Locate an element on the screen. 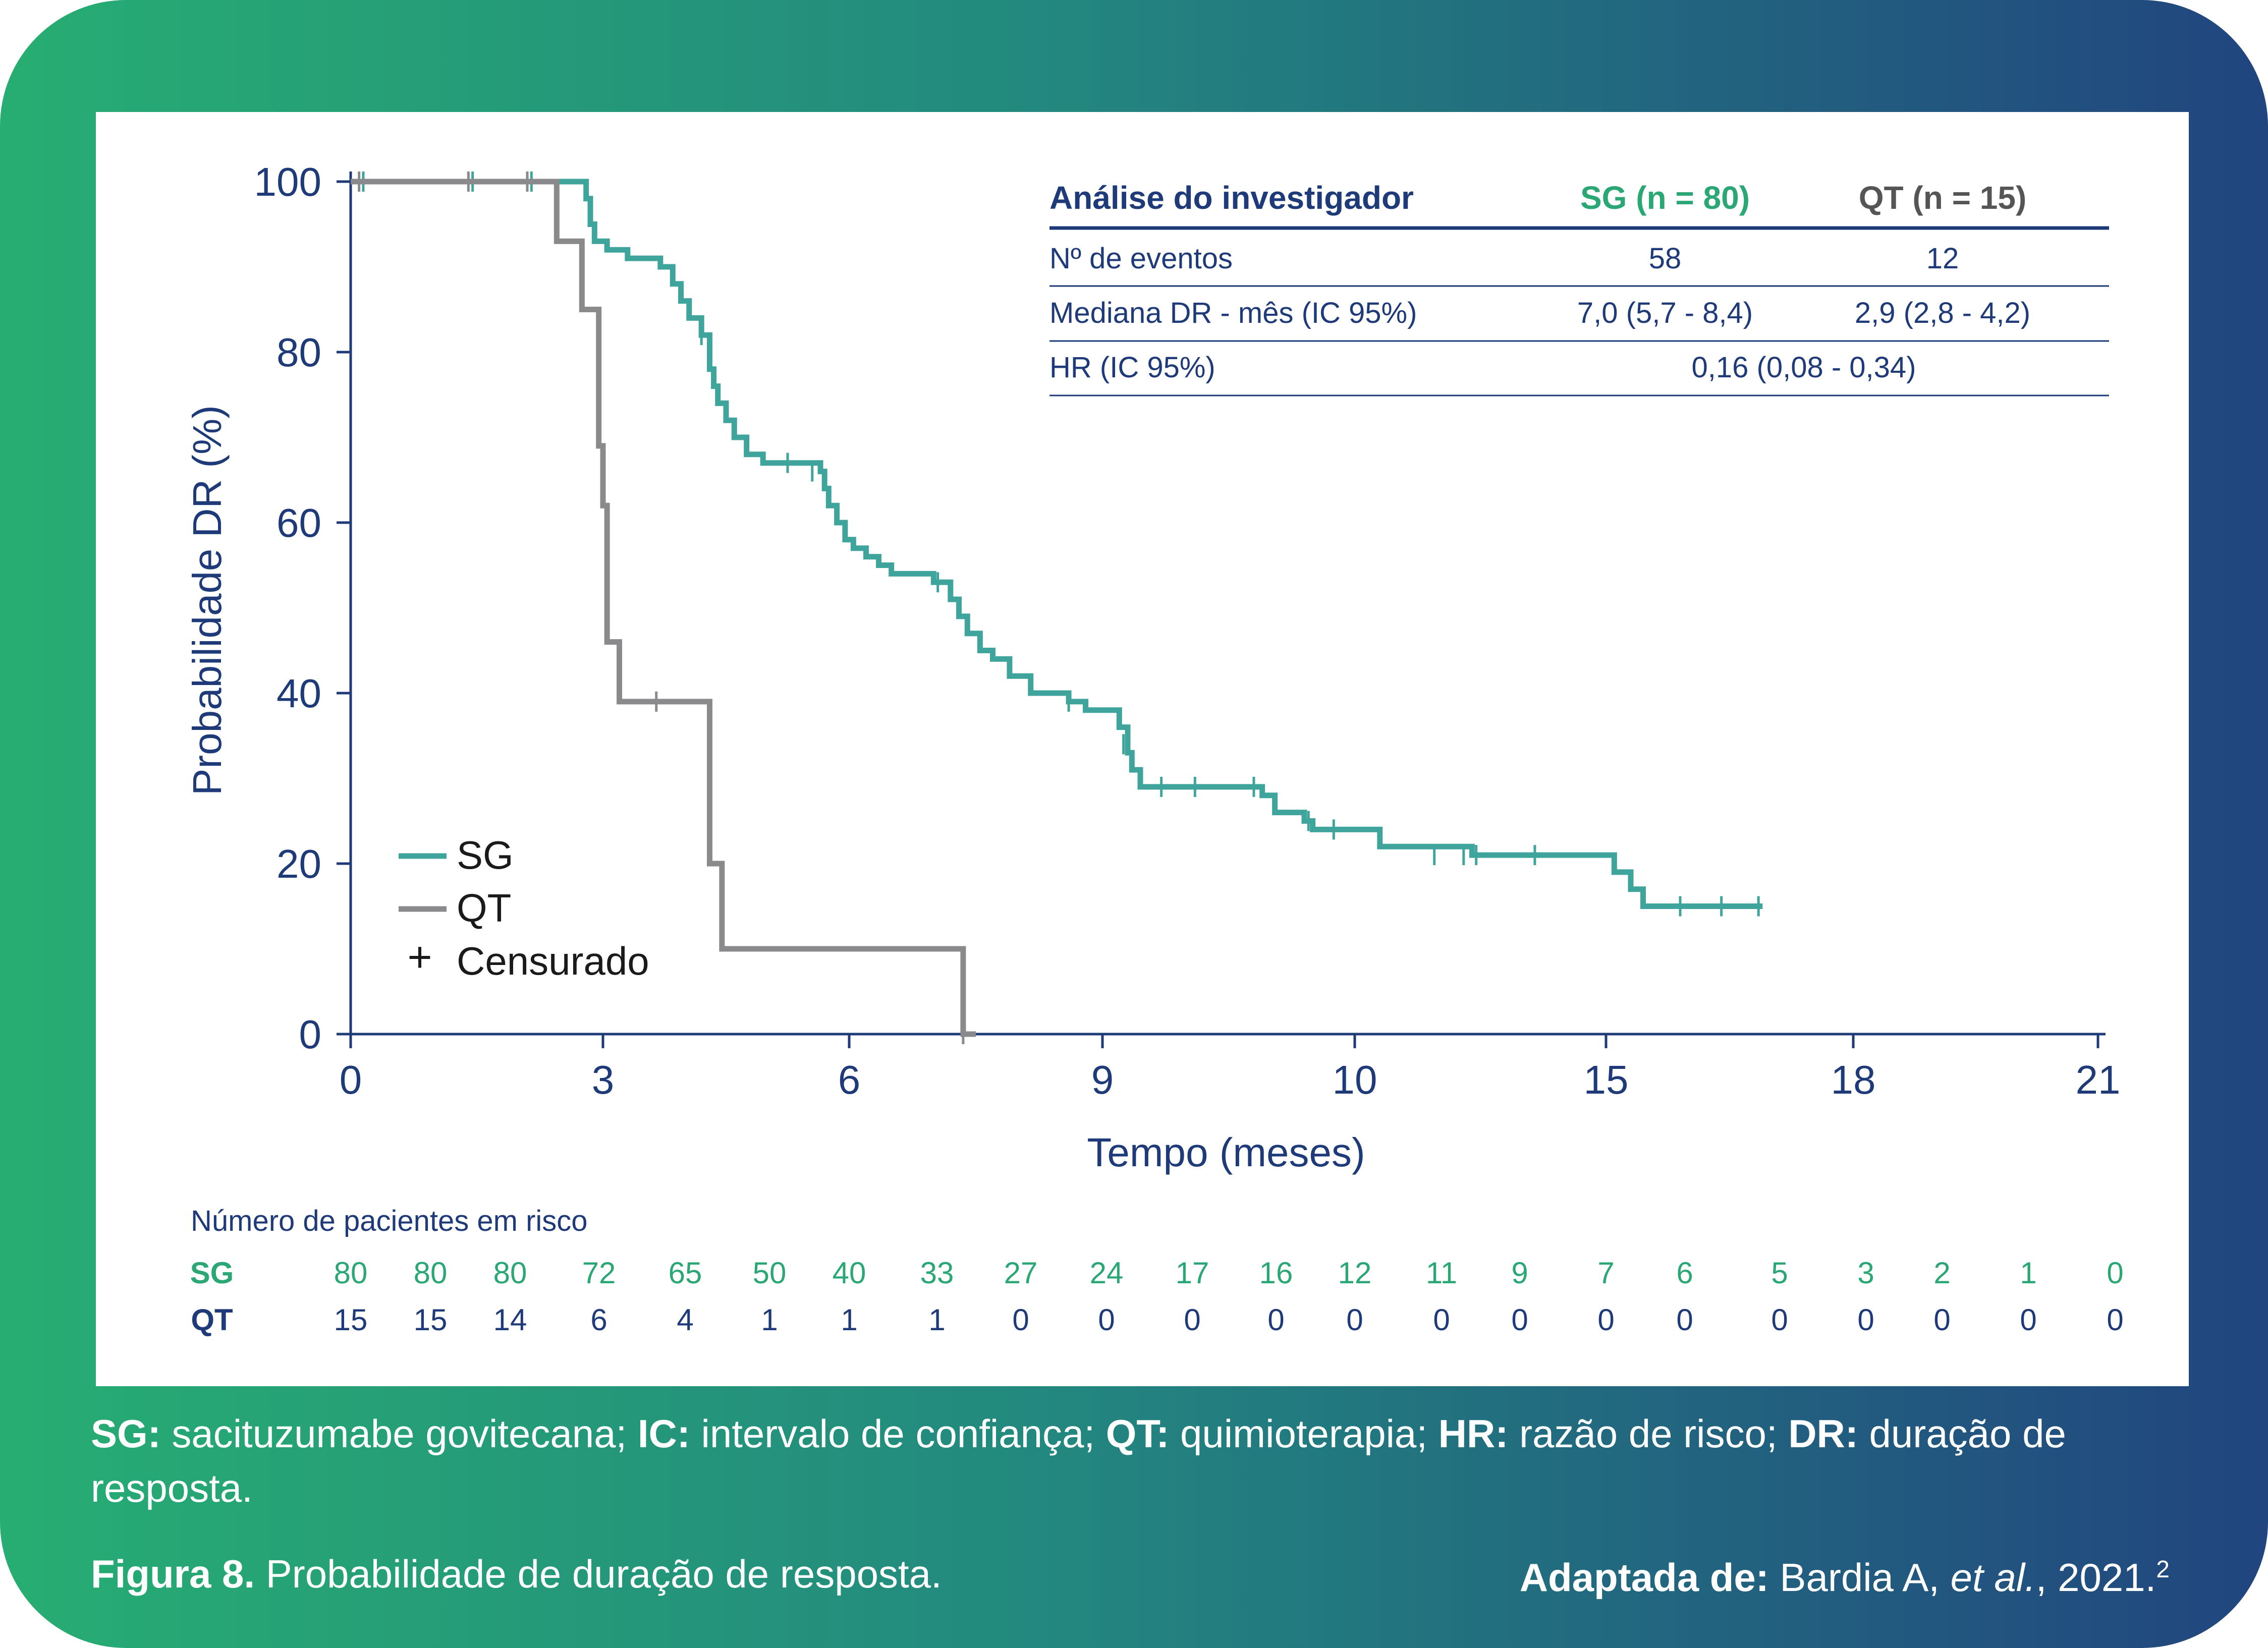 This screenshot has height=1648, width=2268. abbr-definition: quimioterapia; is located at coordinates (1304, 1433).